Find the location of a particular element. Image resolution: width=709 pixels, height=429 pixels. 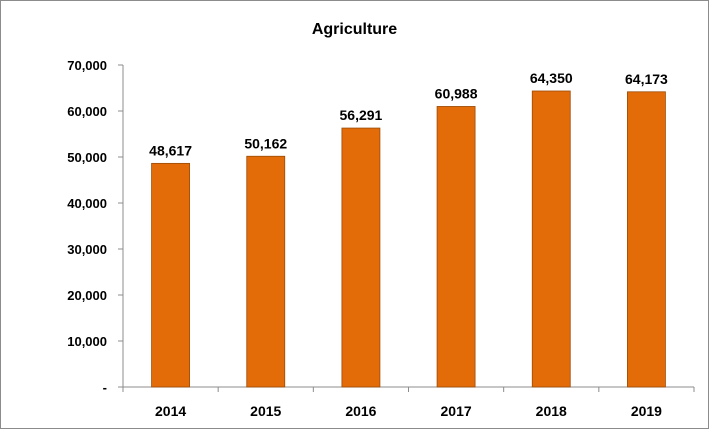

x-tick-label: 2017 is located at coordinates (456, 411).